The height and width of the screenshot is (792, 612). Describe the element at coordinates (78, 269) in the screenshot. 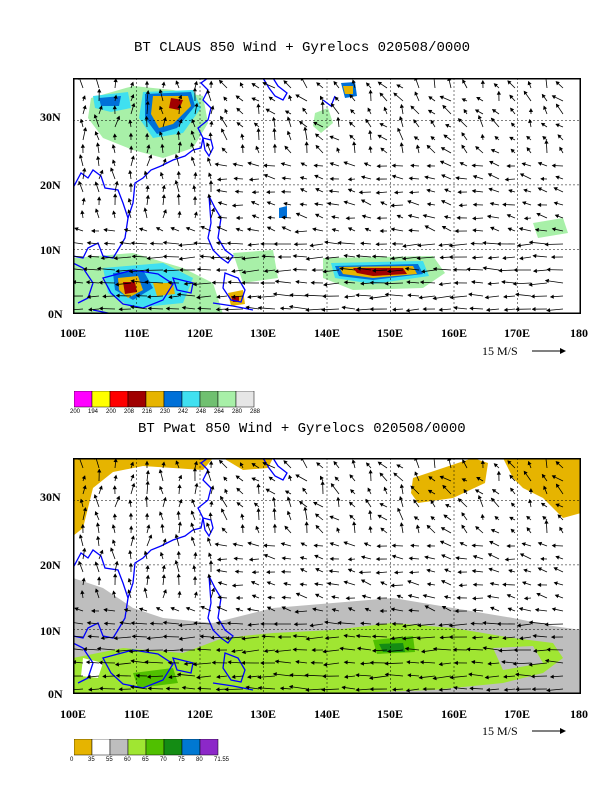

I see `wind-vector` at that location.